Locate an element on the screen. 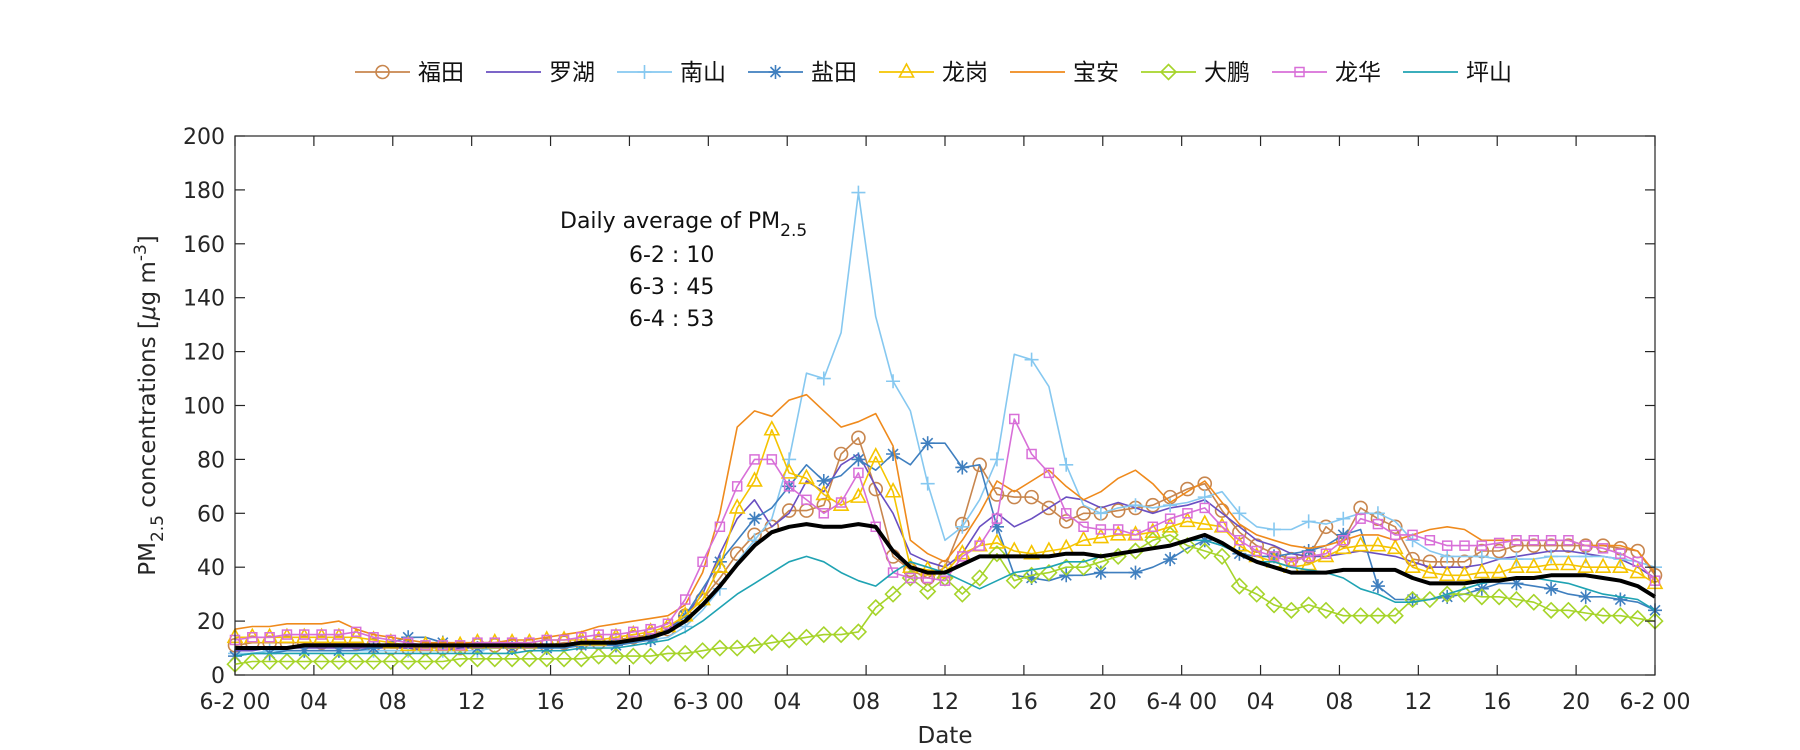 This screenshot has height=750, width=1800. legend-item: 大鹏 is located at coordinates (1195, 73).